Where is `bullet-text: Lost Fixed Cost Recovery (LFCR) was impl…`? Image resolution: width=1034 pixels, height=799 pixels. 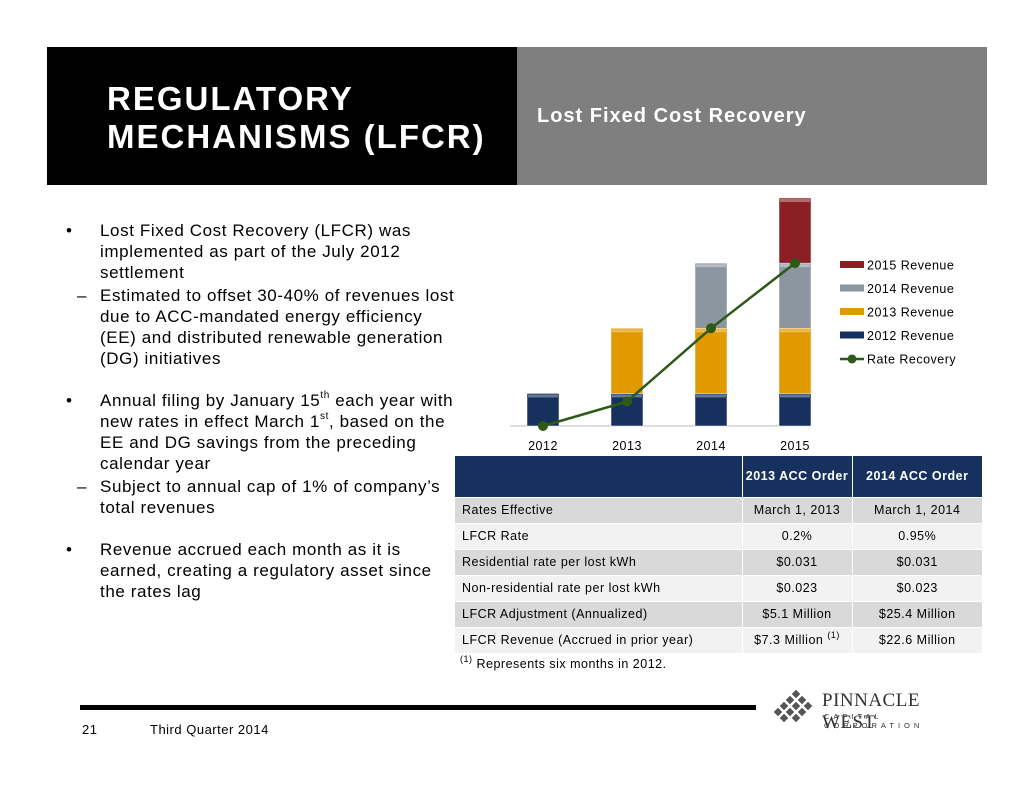 bullet-text: Lost Fixed Cost Recovery (LFCR) was impl… is located at coordinates (256, 251).